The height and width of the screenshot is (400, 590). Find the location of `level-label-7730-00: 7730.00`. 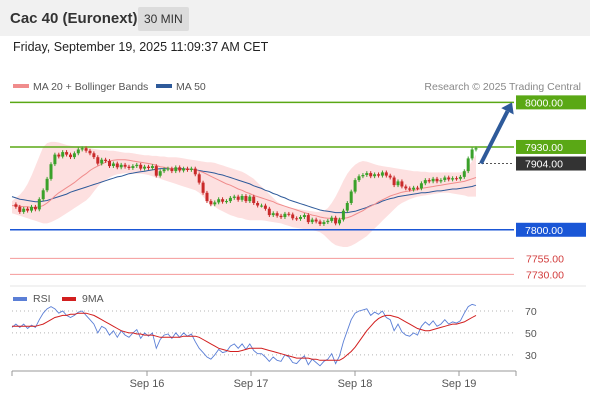

level-label-7730-00: 7730.00 is located at coordinates (545, 275).